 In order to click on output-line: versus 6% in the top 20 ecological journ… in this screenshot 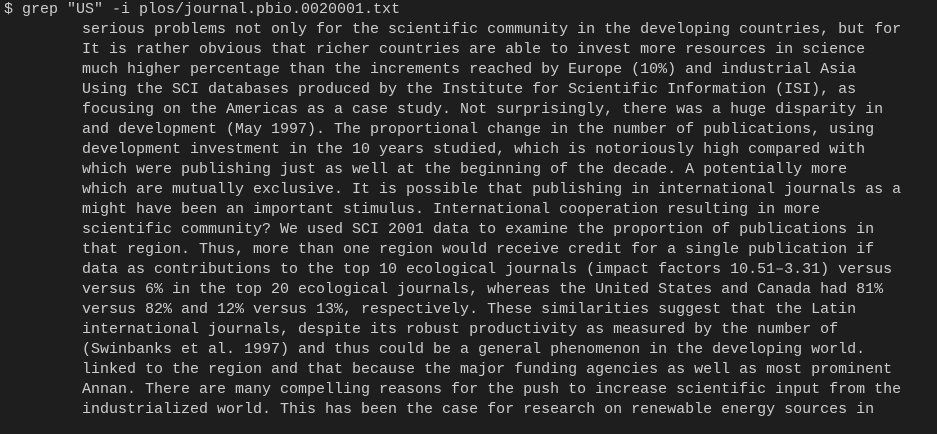, I will do `click(483, 289)`.